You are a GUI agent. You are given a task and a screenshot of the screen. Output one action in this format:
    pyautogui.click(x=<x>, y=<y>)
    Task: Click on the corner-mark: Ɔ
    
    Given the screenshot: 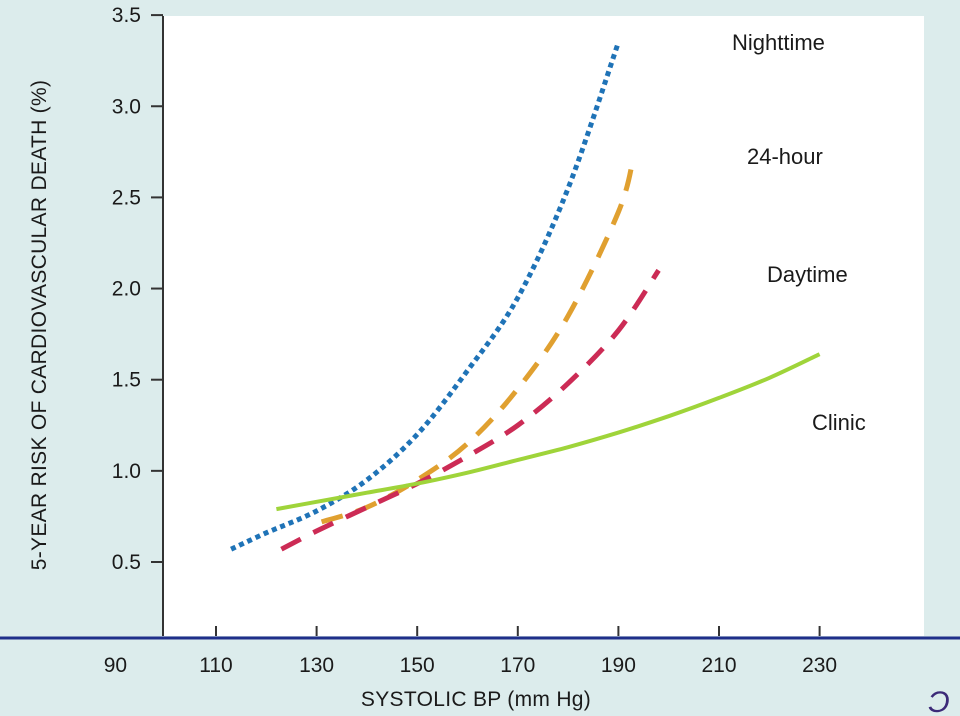 What is the action you would take?
    pyautogui.click(x=939, y=701)
    